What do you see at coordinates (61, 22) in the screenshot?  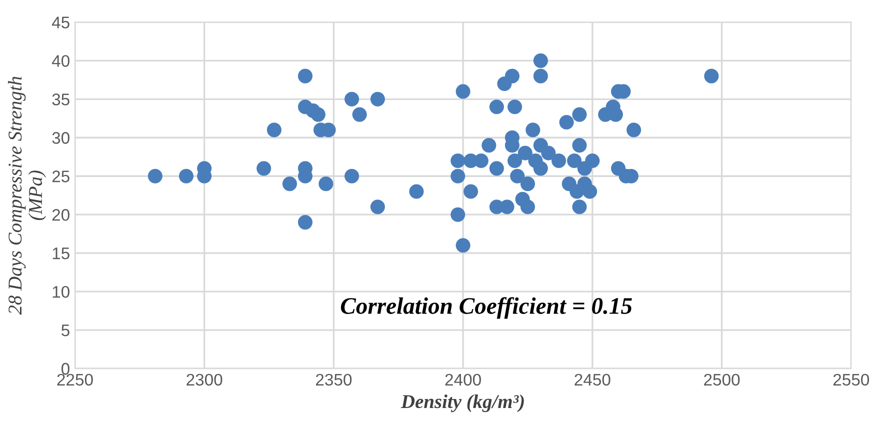 I see `y-tick-label: 45` at bounding box center [61, 22].